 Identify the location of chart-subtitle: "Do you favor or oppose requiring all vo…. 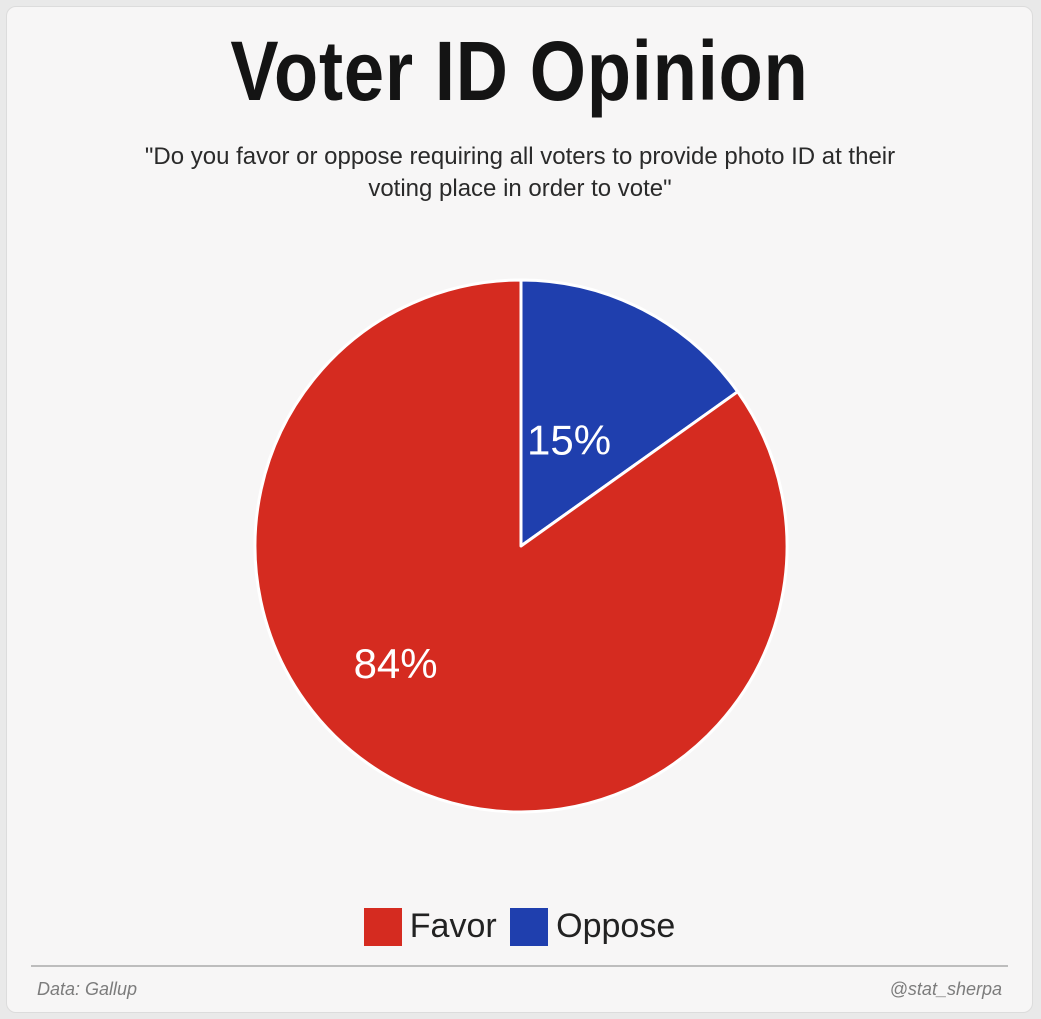
(520, 172).